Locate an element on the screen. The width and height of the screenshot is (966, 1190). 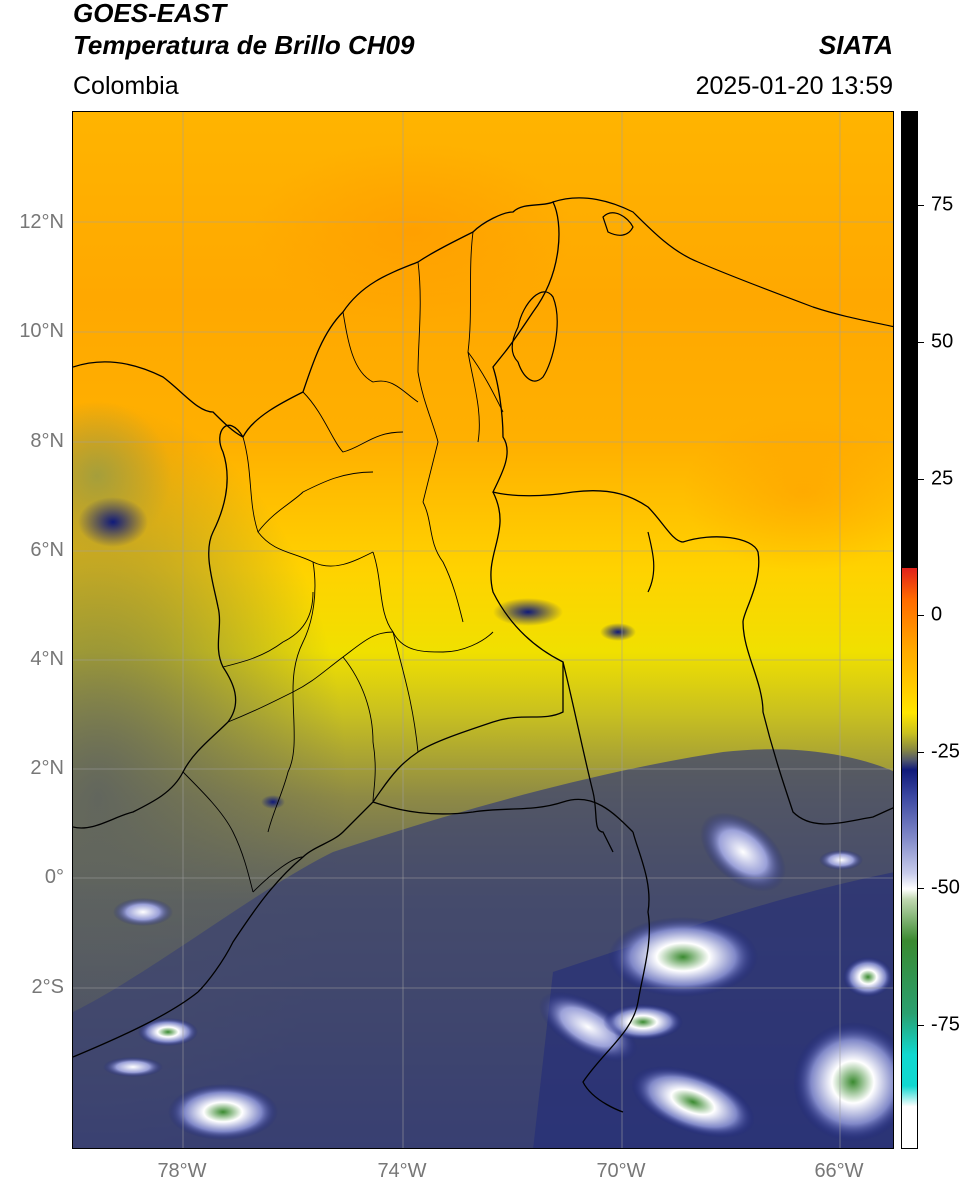
lat-tick-label: 2°N is located at coordinates (47, 768).